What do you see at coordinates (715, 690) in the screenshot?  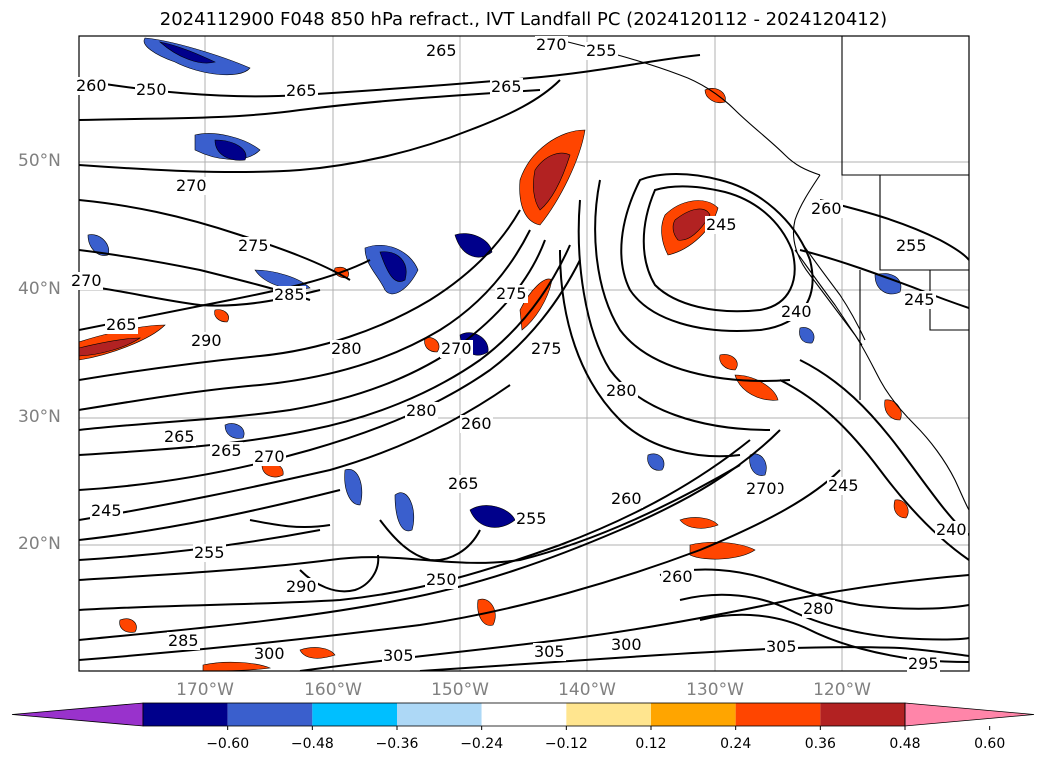 I see `lon-label-130w: 130°W` at bounding box center [715, 690].